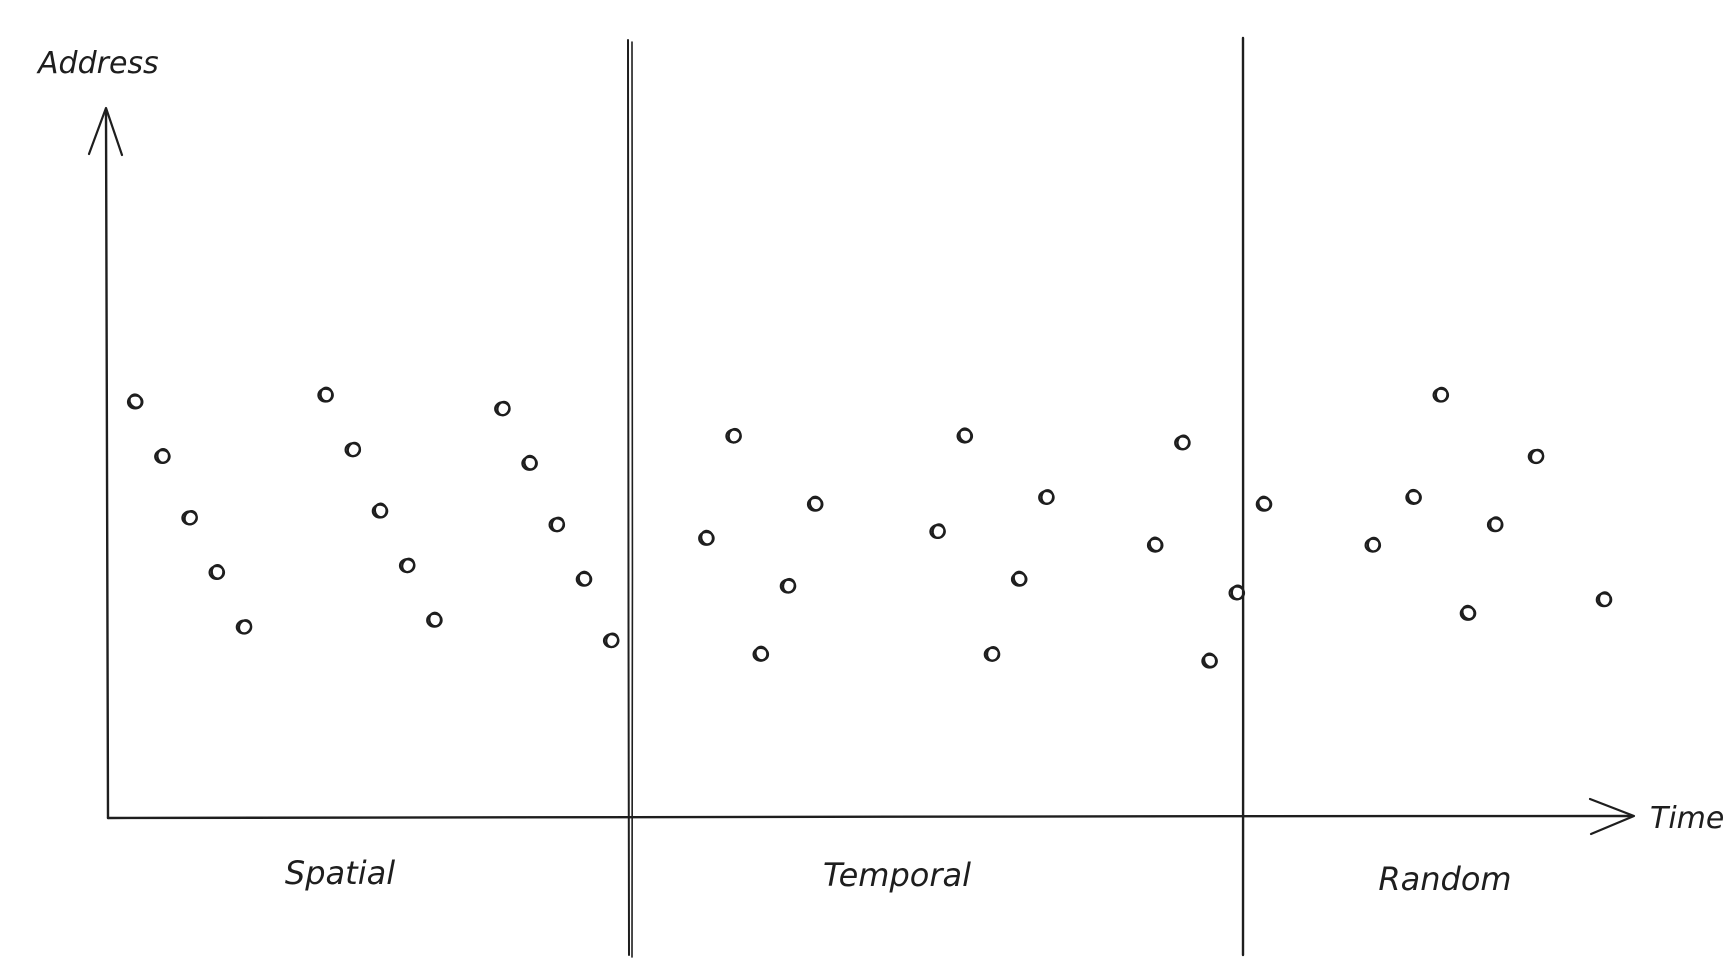 The image size is (1730, 965). What do you see at coordinates (97, 63) in the screenshot?
I see `y-axis-label: Address` at bounding box center [97, 63].